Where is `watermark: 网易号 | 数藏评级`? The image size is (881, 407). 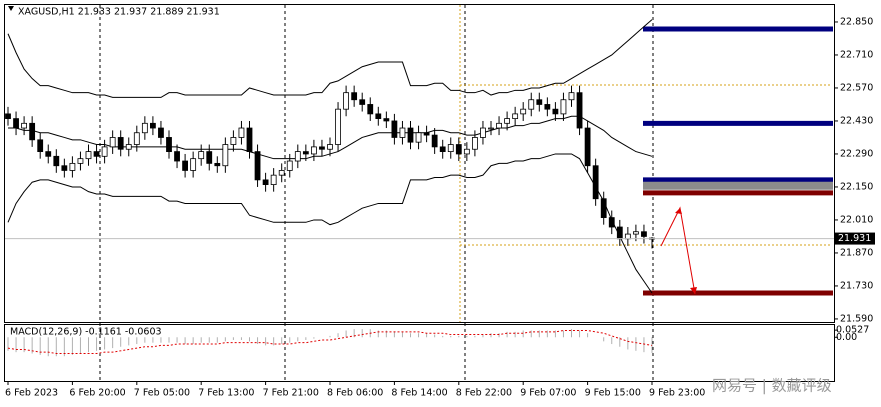
watermark: 网易号 | 数藏评级 is located at coordinates (772, 386).